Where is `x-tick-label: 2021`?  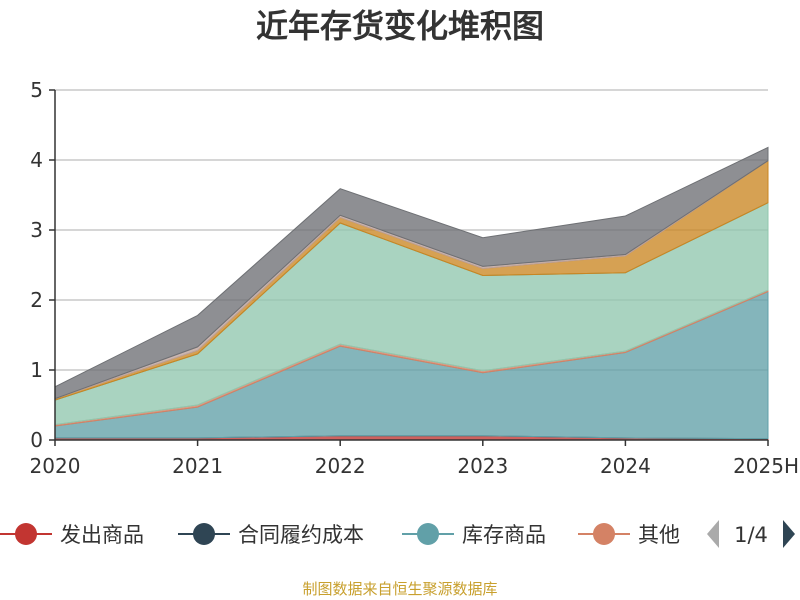
x-tick-label: 2021 is located at coordinates (197, 466).